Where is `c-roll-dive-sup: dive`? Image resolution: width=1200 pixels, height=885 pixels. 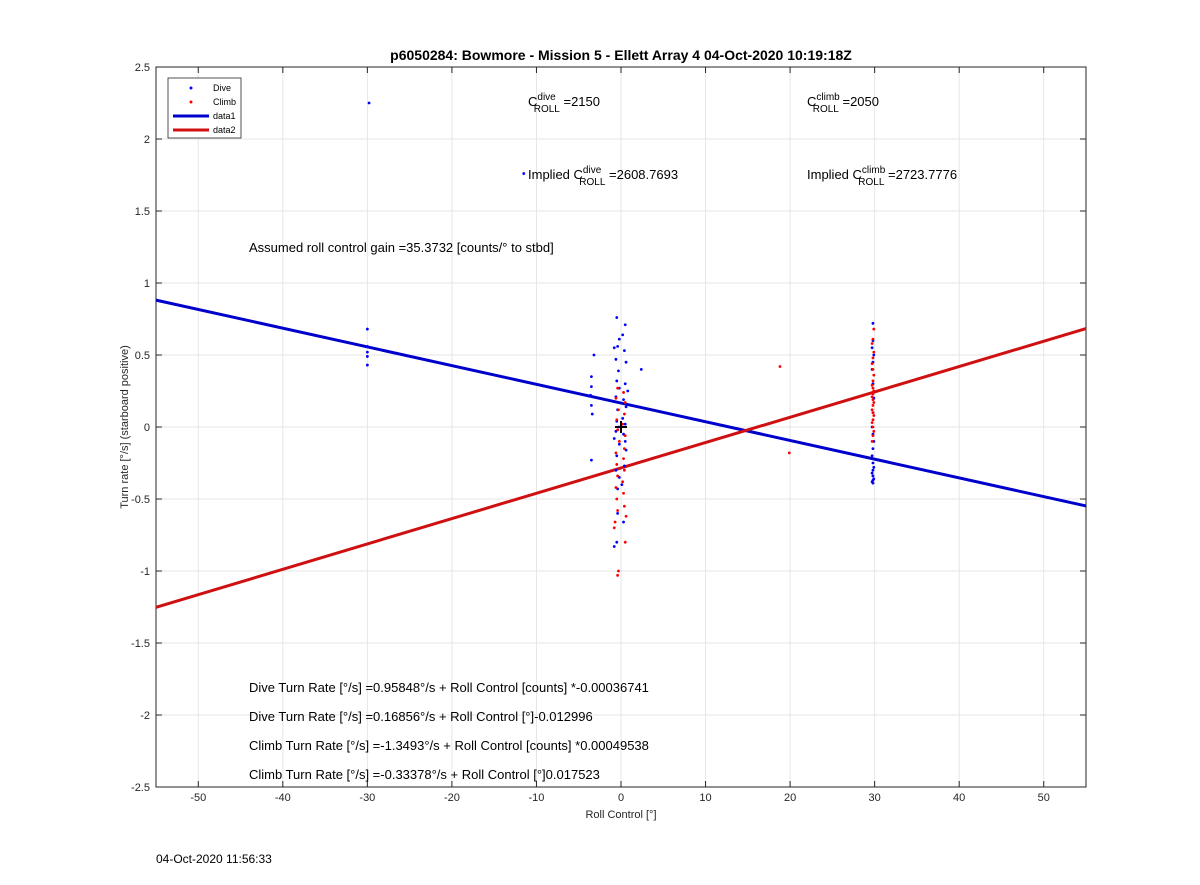
c-roll-dive-sup: dive is located at coordinates (546, 97).